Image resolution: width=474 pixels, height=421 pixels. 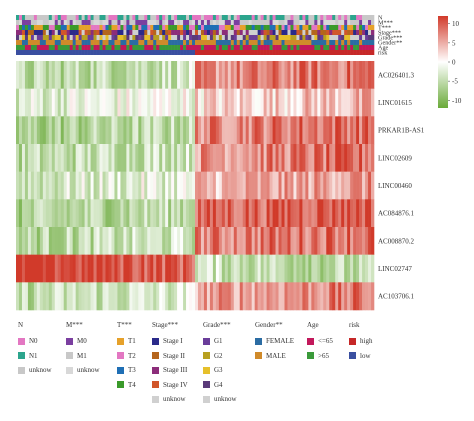 I want to click on annotation-track-label: Age, so click(x=383, y=48).